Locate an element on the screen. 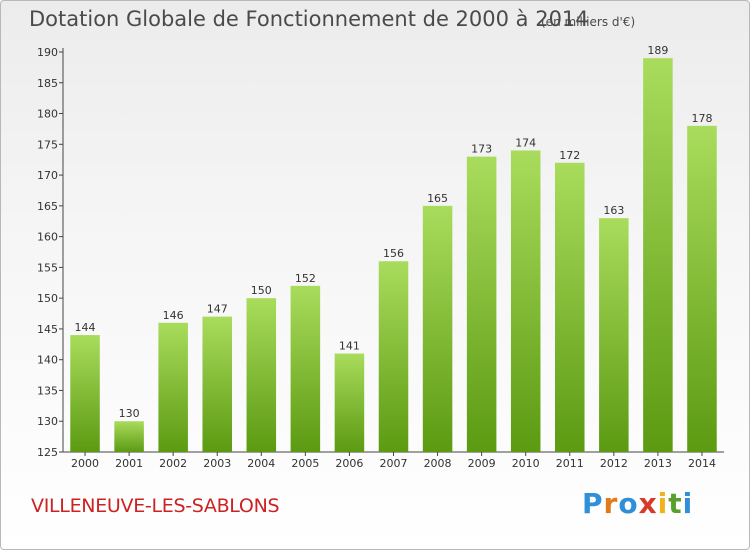 This screenshot has height=550, width=750. data-label: 156 is located at coordinates (393, 253).